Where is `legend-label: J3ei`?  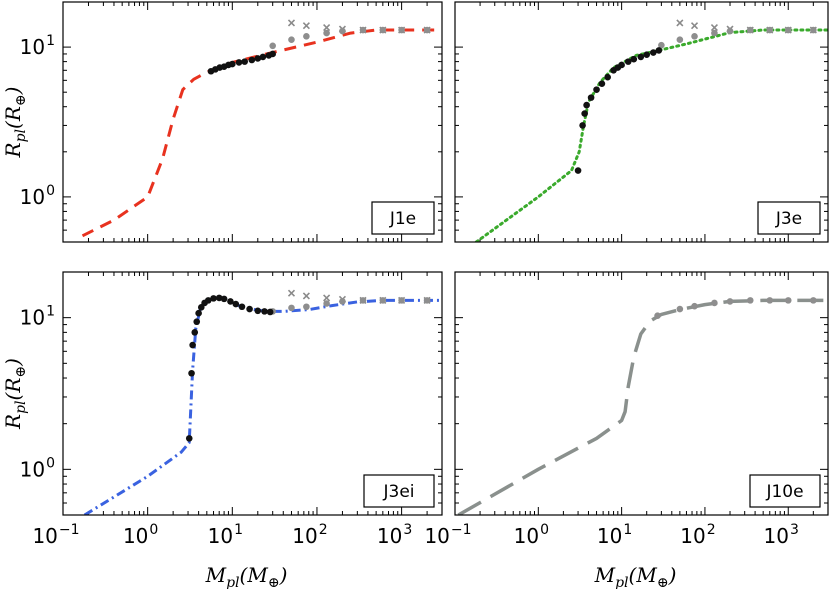 legend-label: J3ei is located at coordinates (398, 492).